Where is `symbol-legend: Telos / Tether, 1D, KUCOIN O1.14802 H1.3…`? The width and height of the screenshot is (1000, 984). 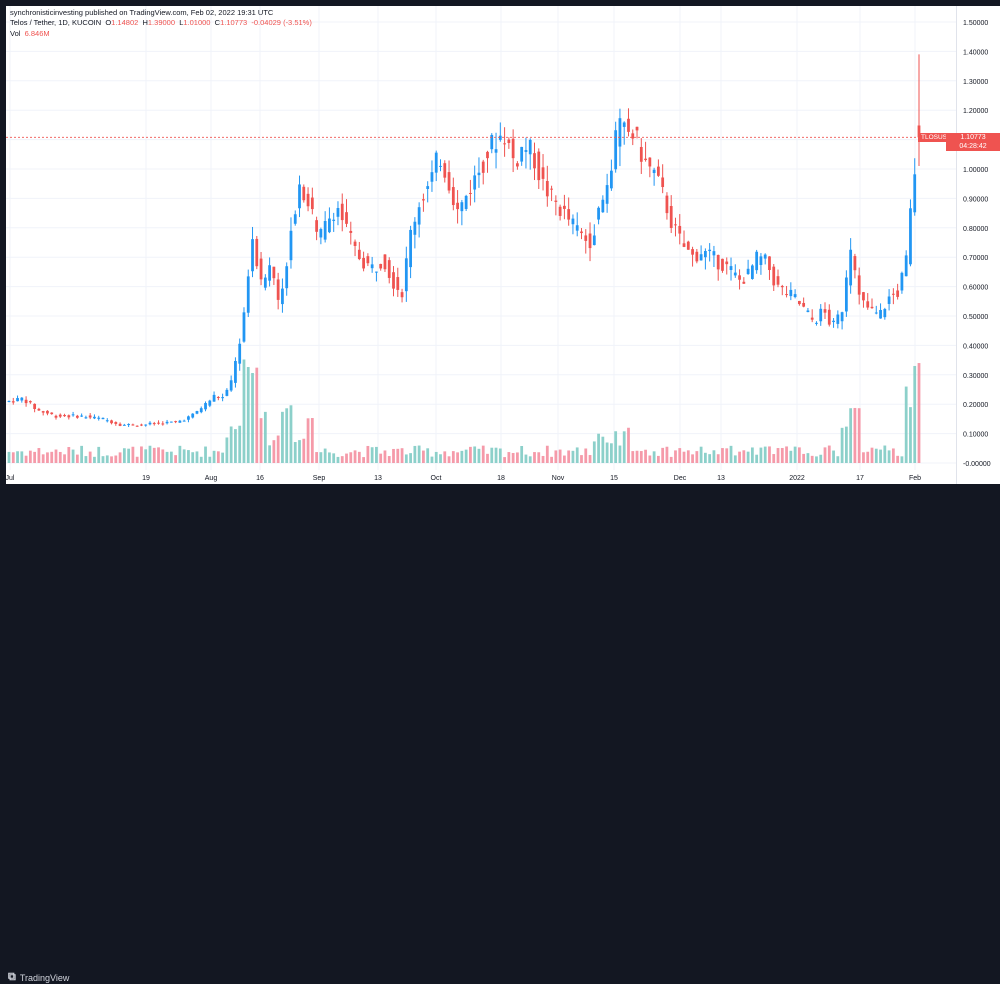
symbol-legend: Telos / Tether, 1D, KUCOIN O1.14802 H1.3… is located at coordinates (161, 22).